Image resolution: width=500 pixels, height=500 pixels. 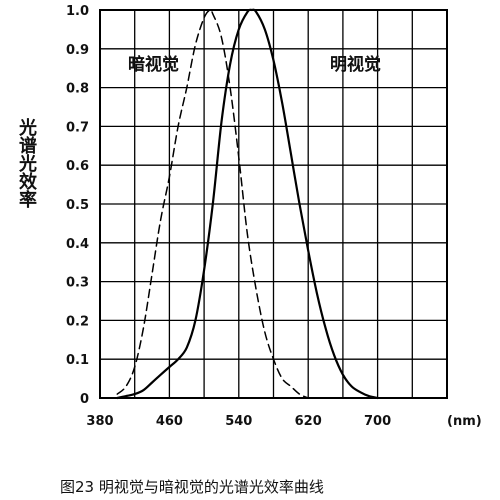 What do you see at coordinates (84, 399) in the screenshot?
I see `y-tick-label: 0` at bounding box center [84, 399].